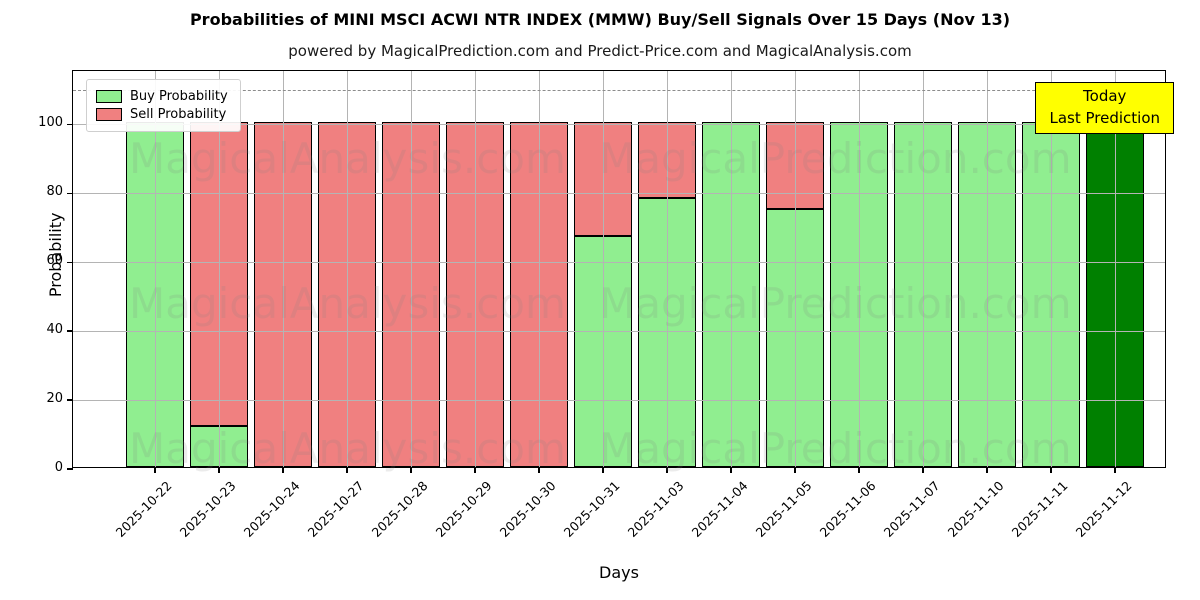 The image size is (1200, 600). I want to click on legend-item-buy: Buy Probability, so click(162, 96).